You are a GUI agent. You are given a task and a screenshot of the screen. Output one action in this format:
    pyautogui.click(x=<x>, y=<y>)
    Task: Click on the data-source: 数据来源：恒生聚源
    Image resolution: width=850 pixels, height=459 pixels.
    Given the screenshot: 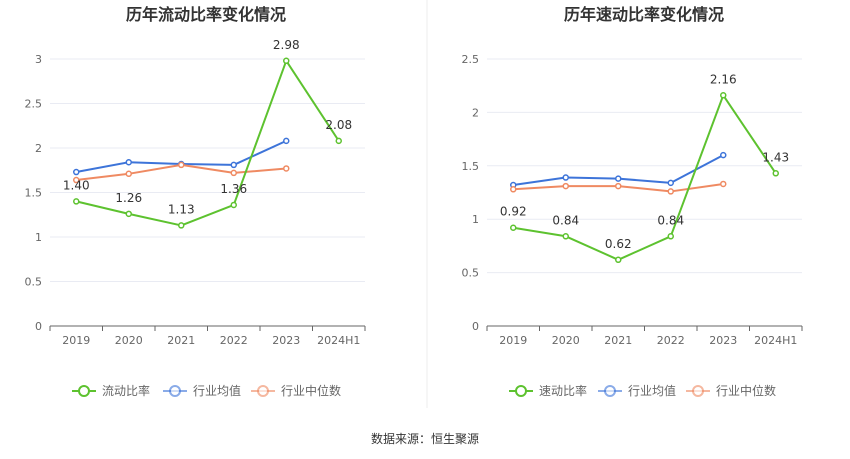 What is the action you would take?
    pyautogui.click(x=425, y=438)
    